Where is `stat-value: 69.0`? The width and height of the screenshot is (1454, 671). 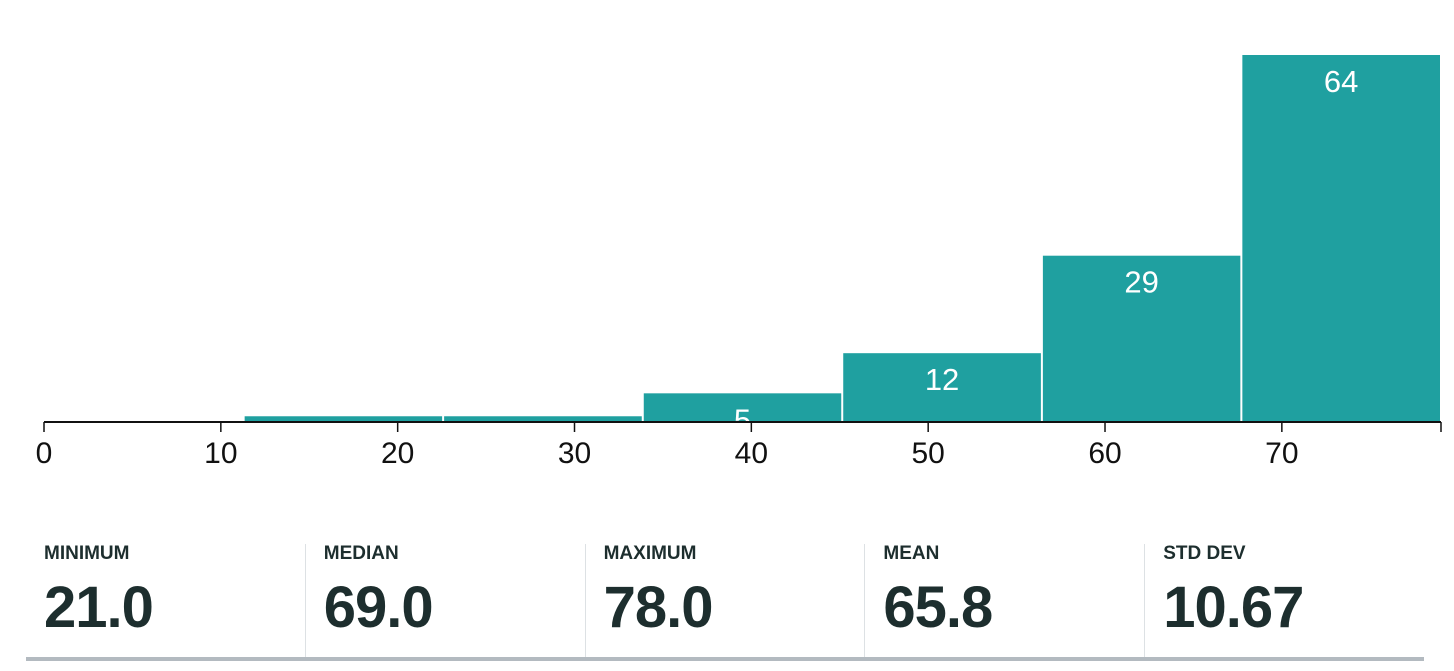
stat-value: 69.0 is located at coordinates (378, 607).